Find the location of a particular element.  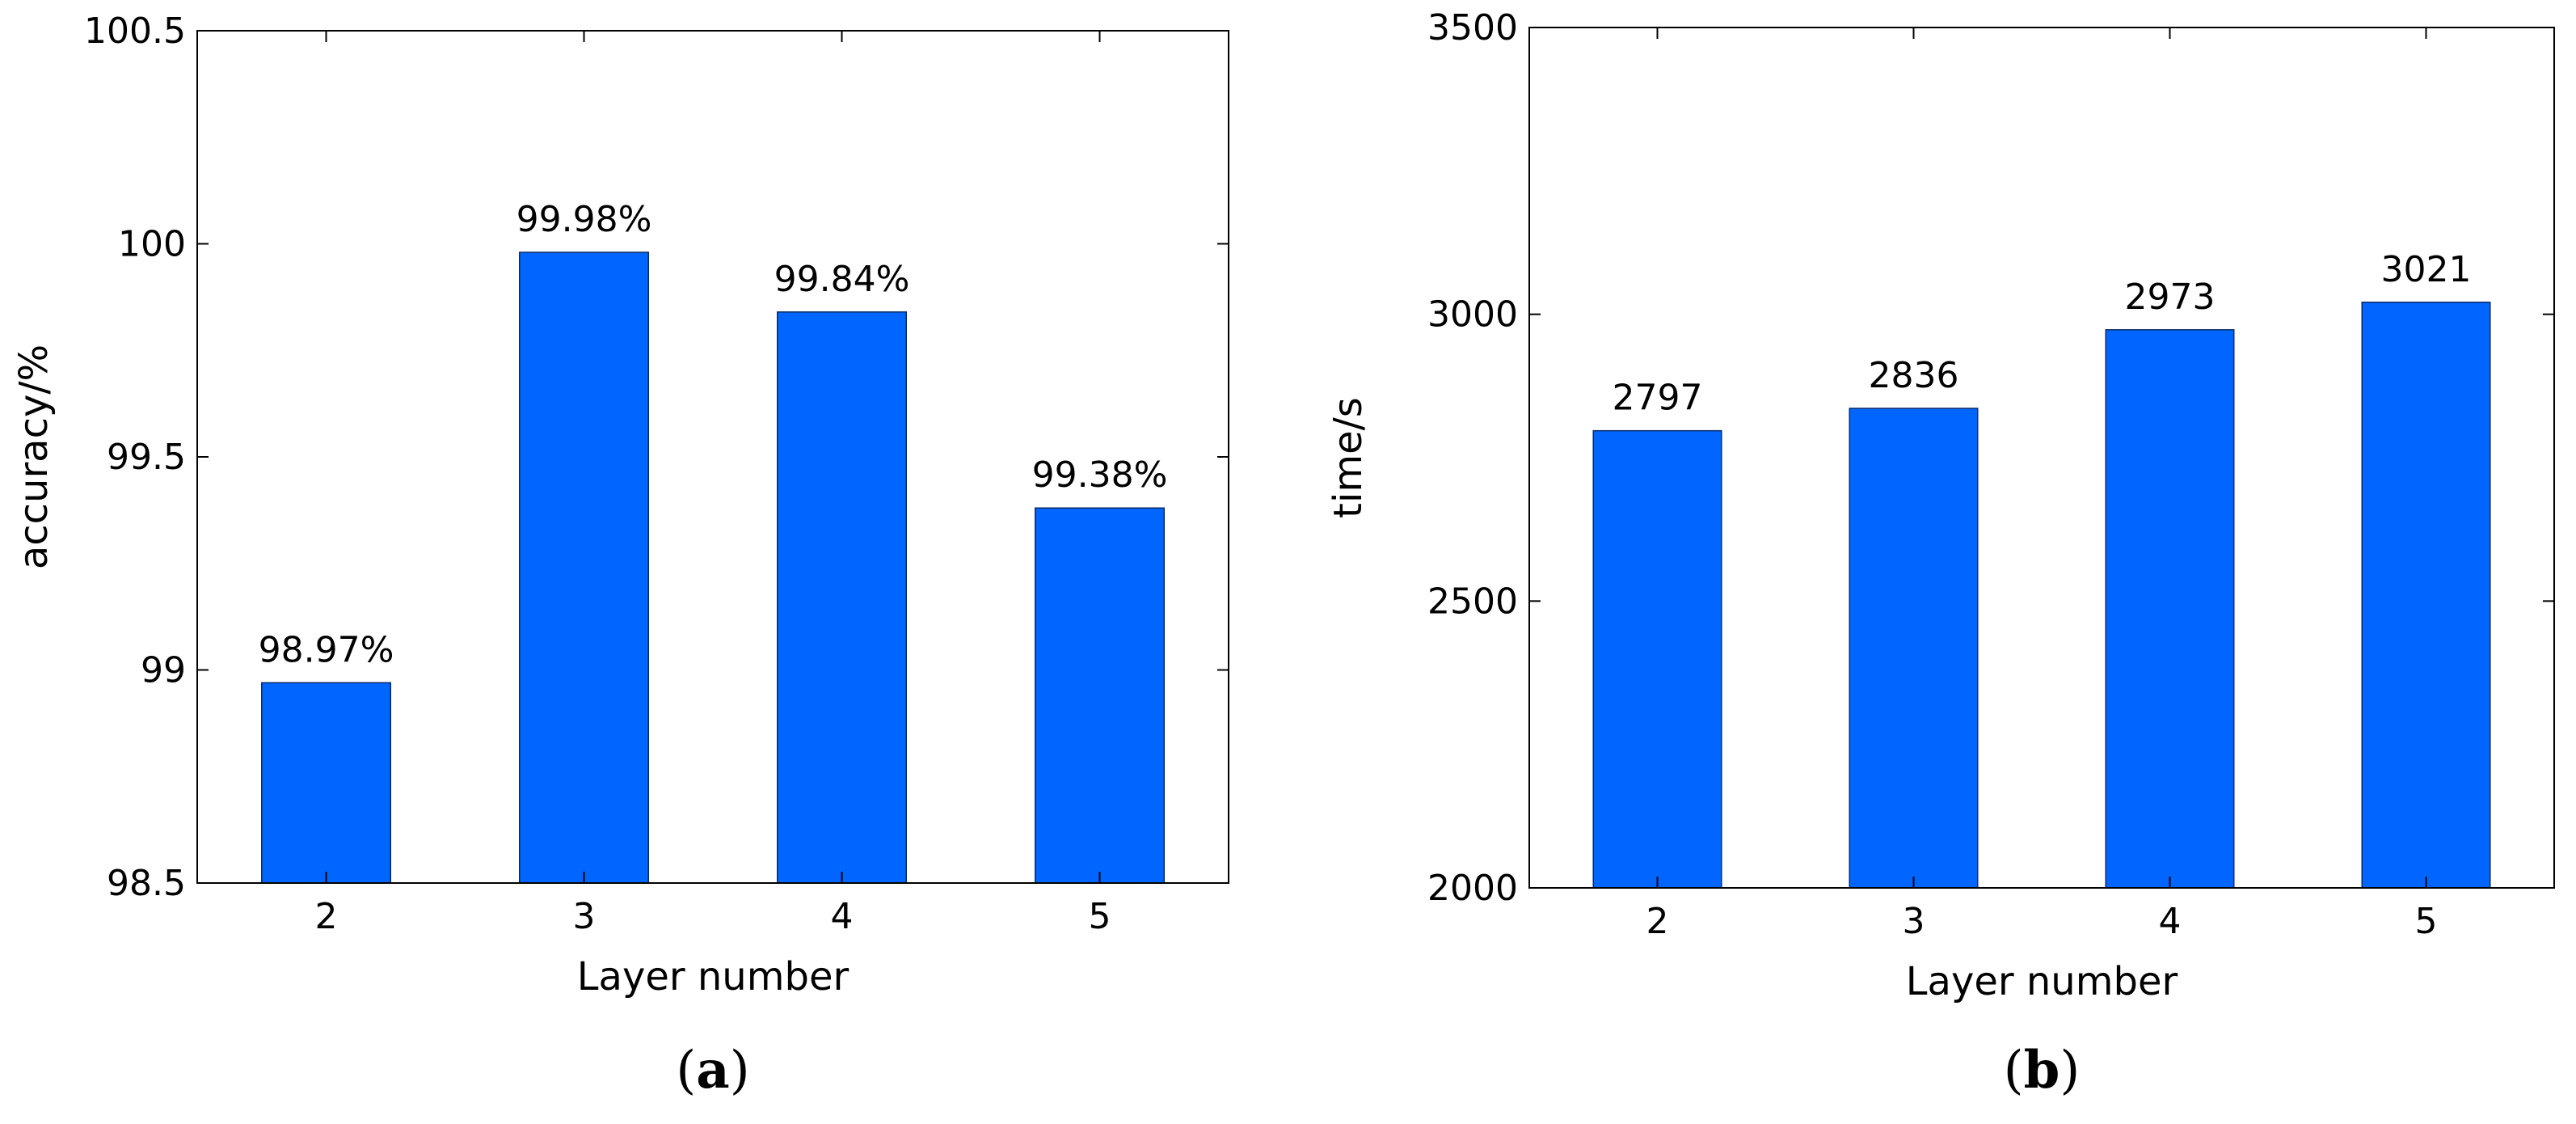

y-tick-label: 100 is located at coordinates (152, 244).